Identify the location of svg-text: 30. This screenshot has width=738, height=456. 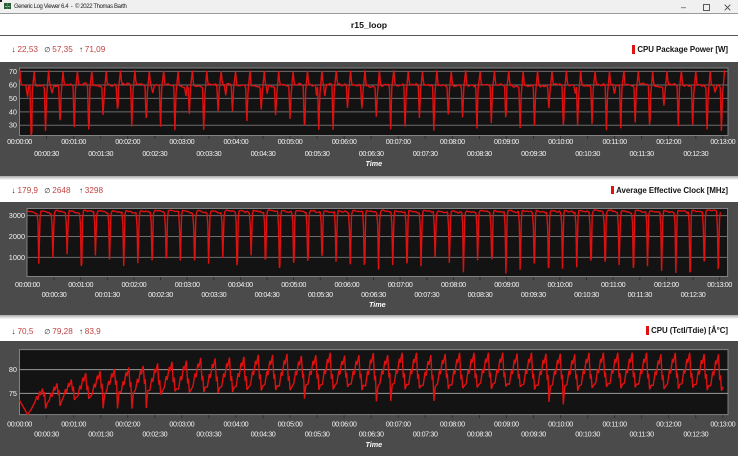
(13, 125).